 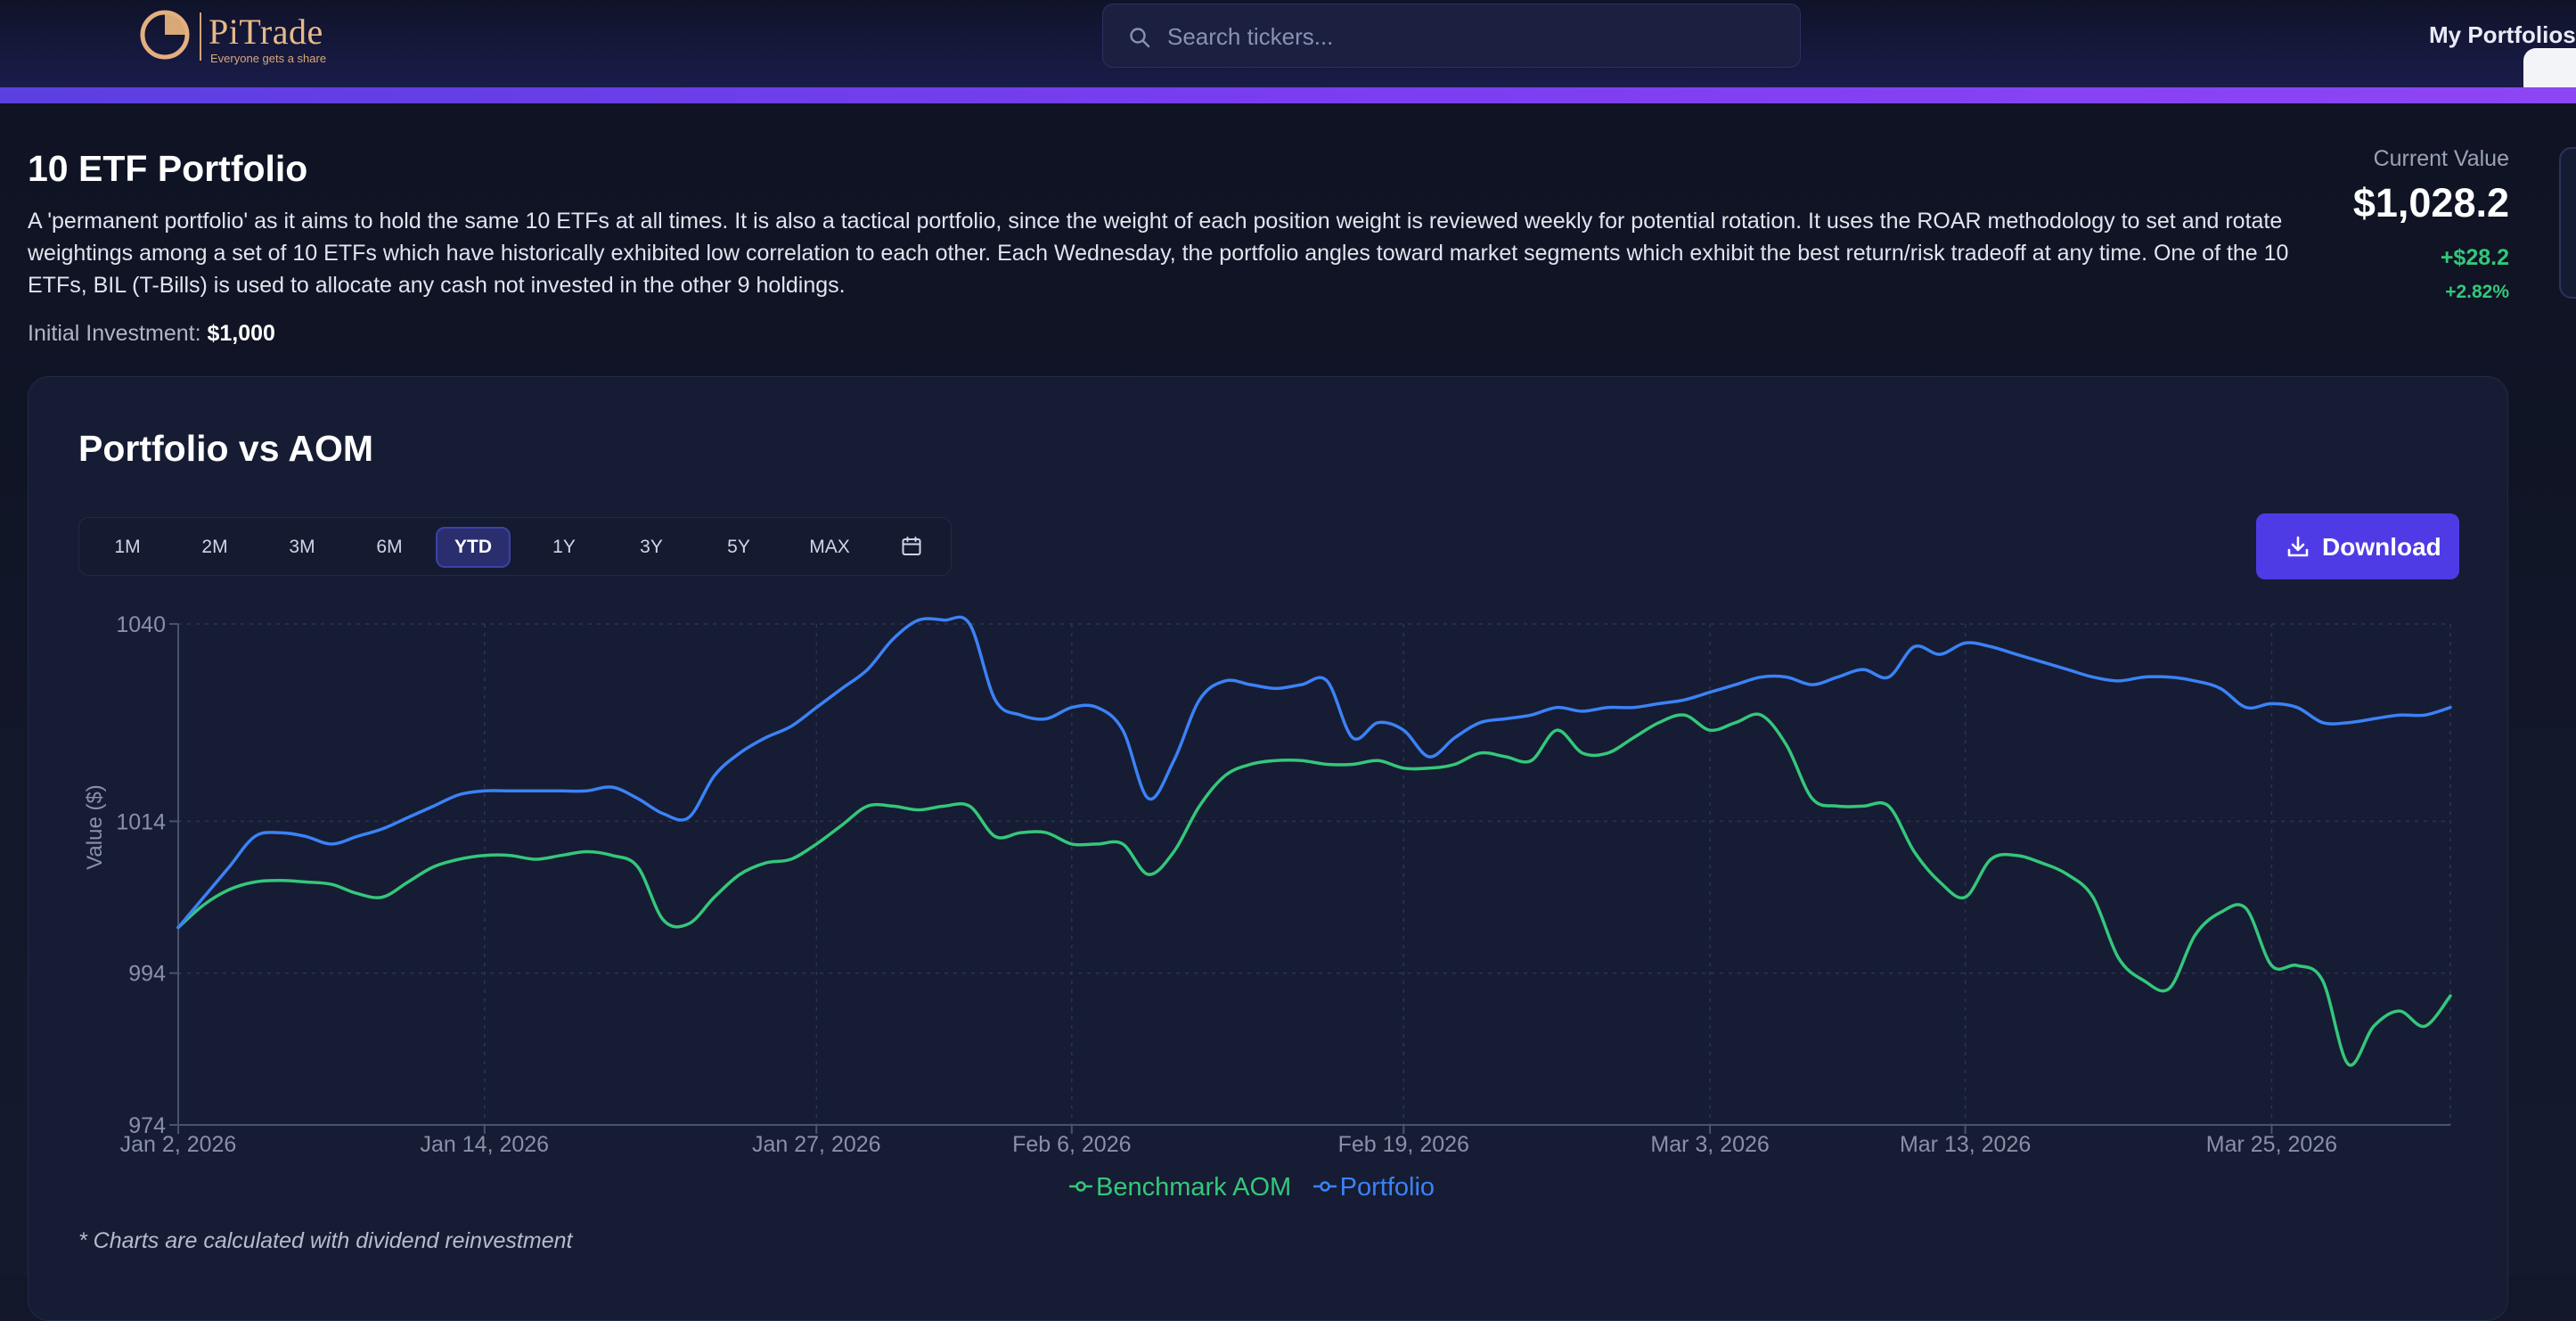 I want to click on range-tab-ytd: YTD, so click(x=473, y=547).